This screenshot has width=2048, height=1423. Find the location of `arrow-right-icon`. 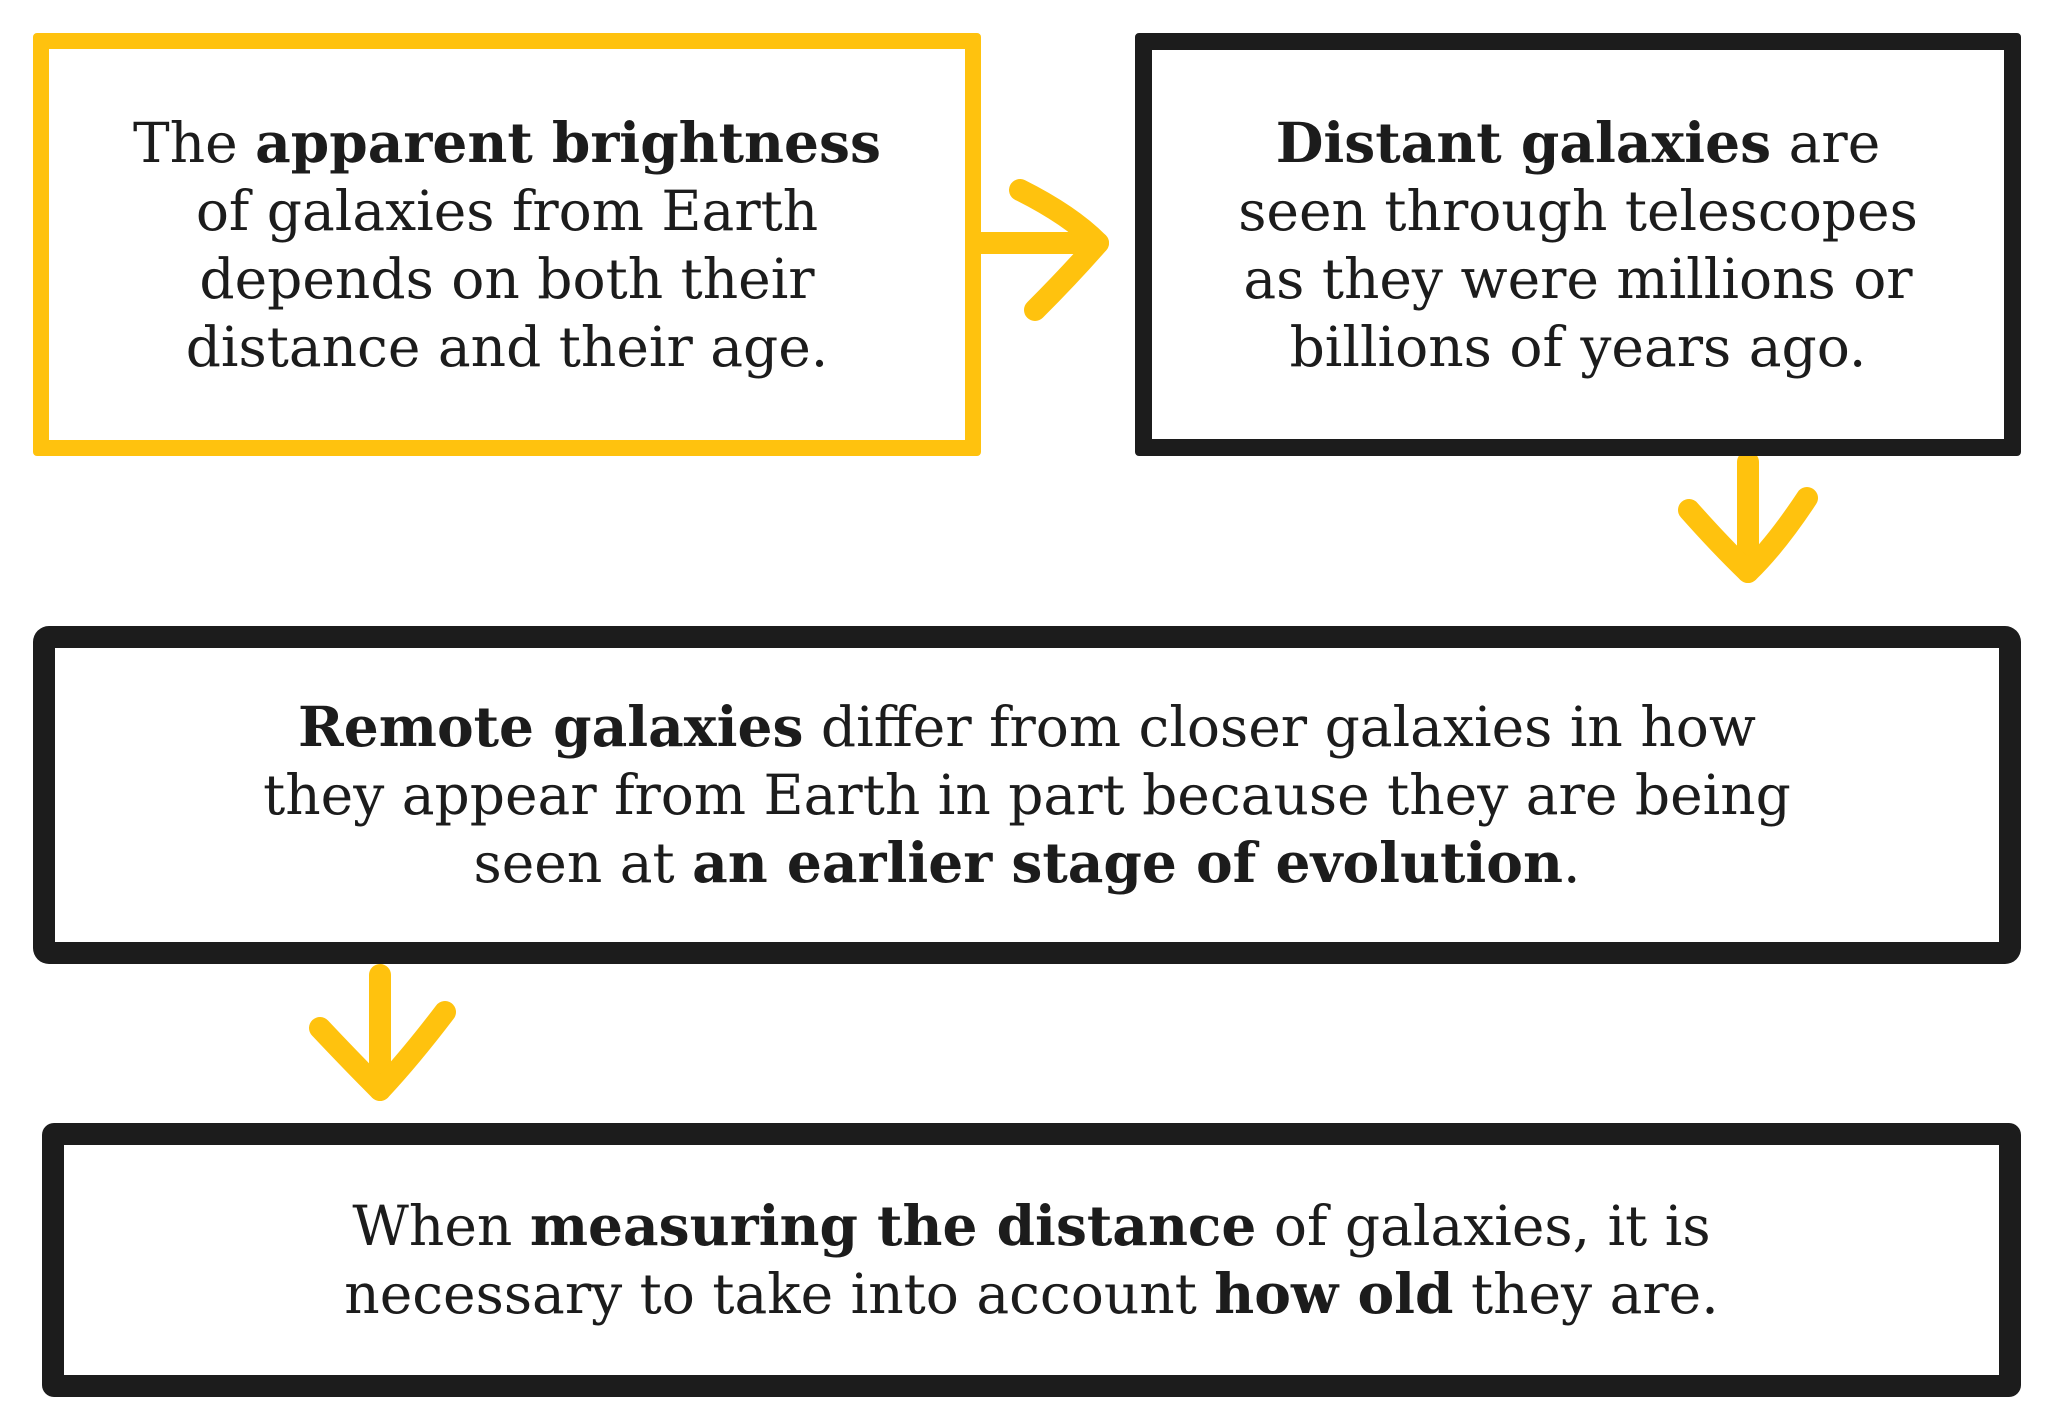

arrow-right-icon is located at coordinates (1038, 250).